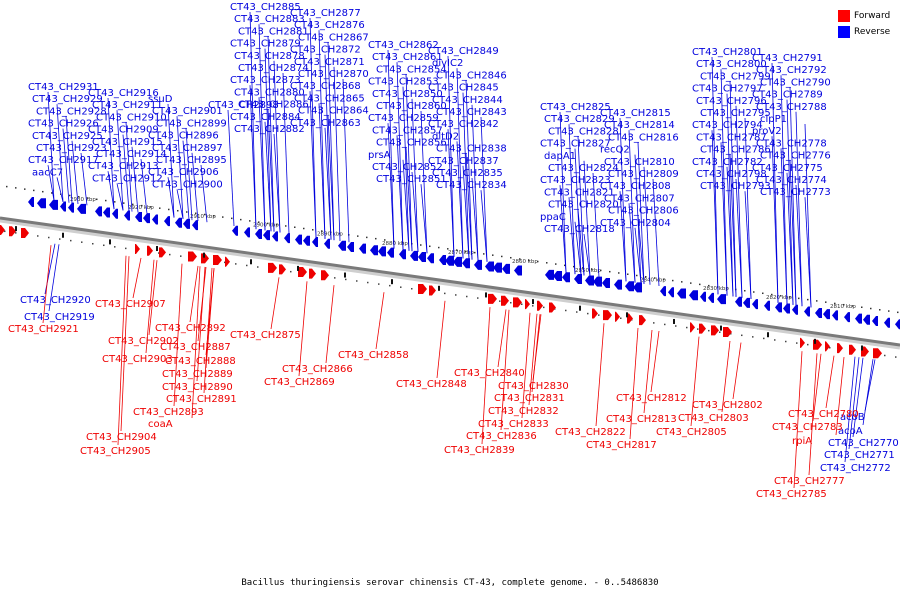  I want to click on reverse-gene-label: CT43_CH2912, so click(127, 178).